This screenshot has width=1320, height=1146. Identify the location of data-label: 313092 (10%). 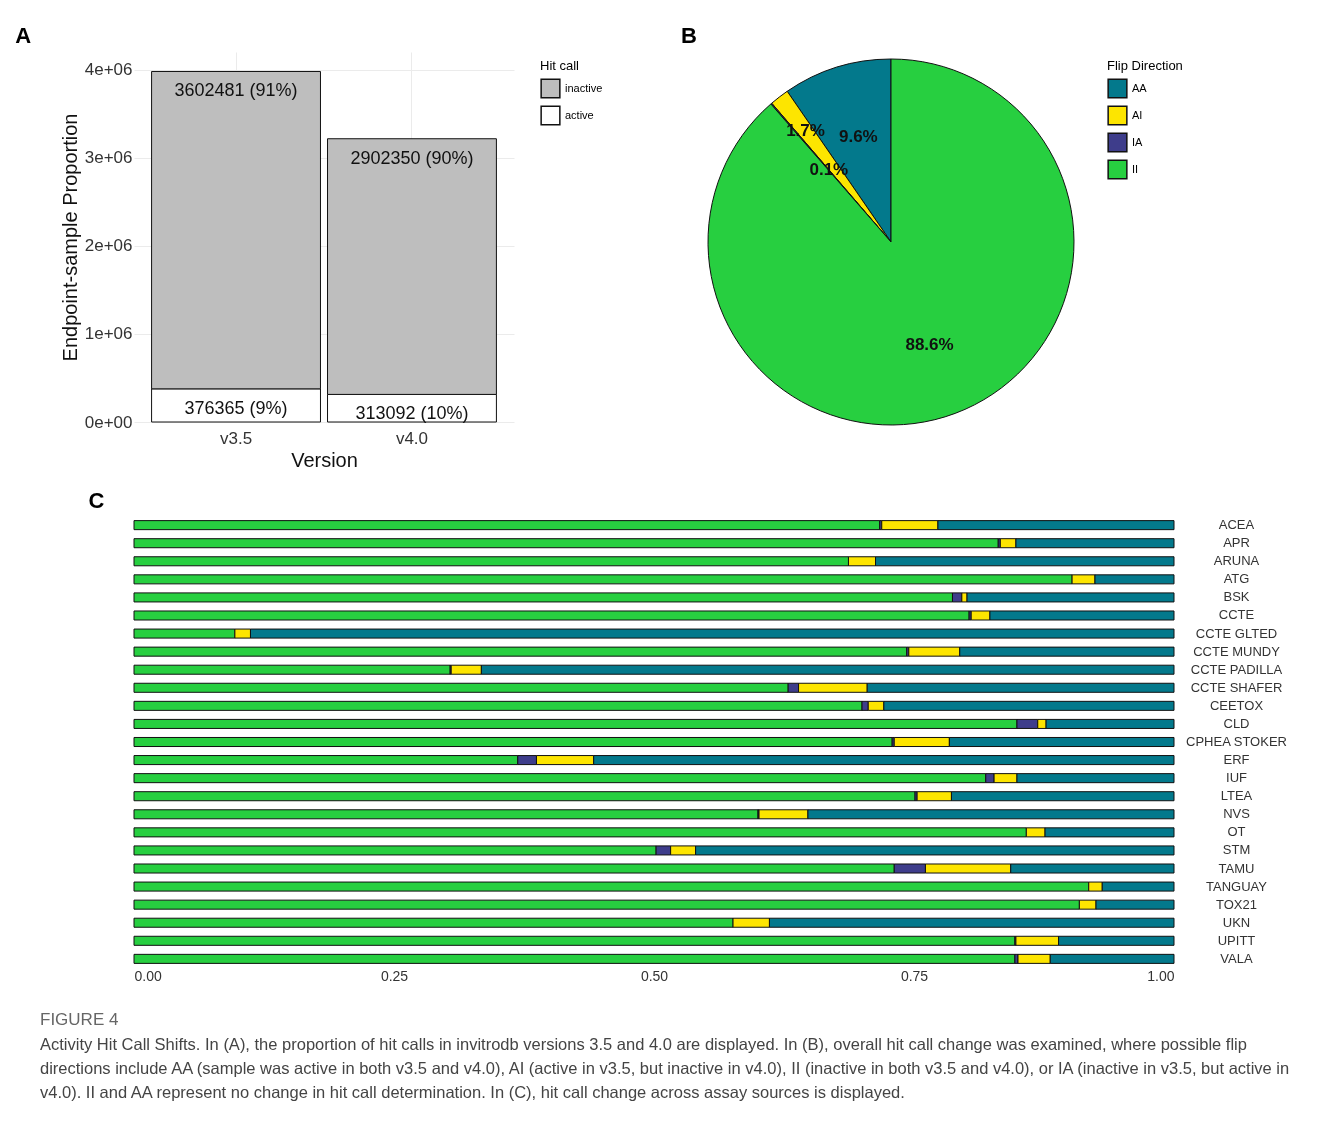
(412, 413).